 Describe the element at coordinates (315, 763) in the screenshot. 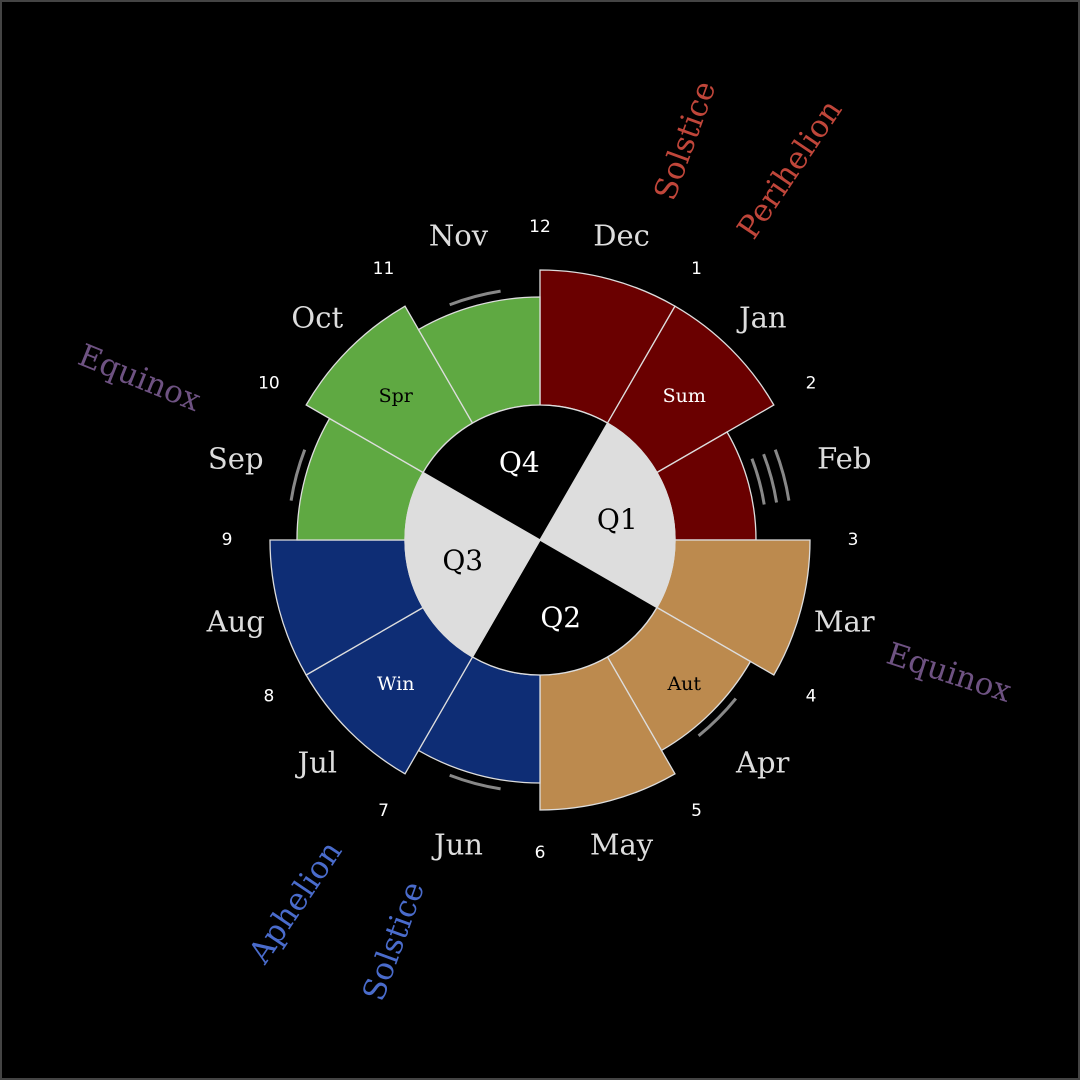

I see `month-label: Jul` at that location.